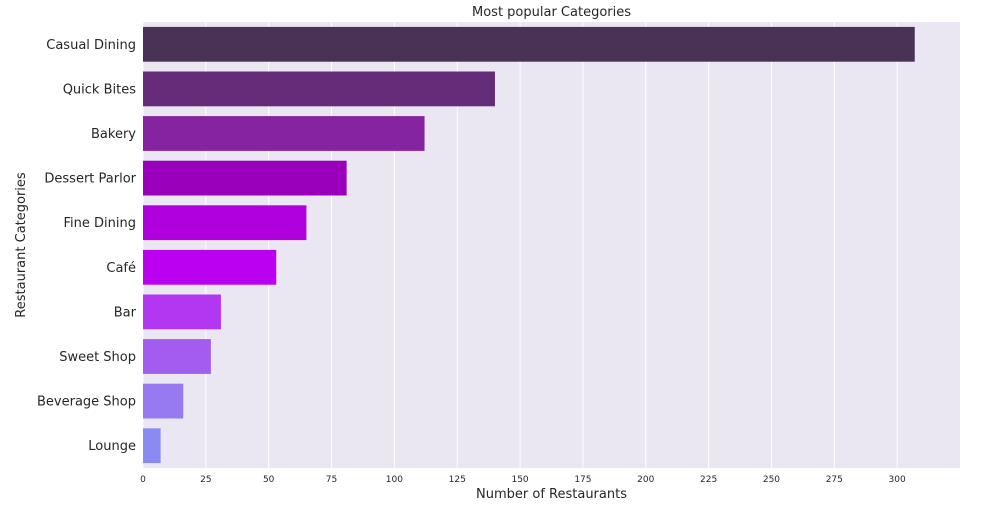 The height and width of the screenshot is (521, 986). What do you see at coordinates (897, 480) in the screenshot?
I see `x-tick-label: 300` at bounding box center [897, 480].